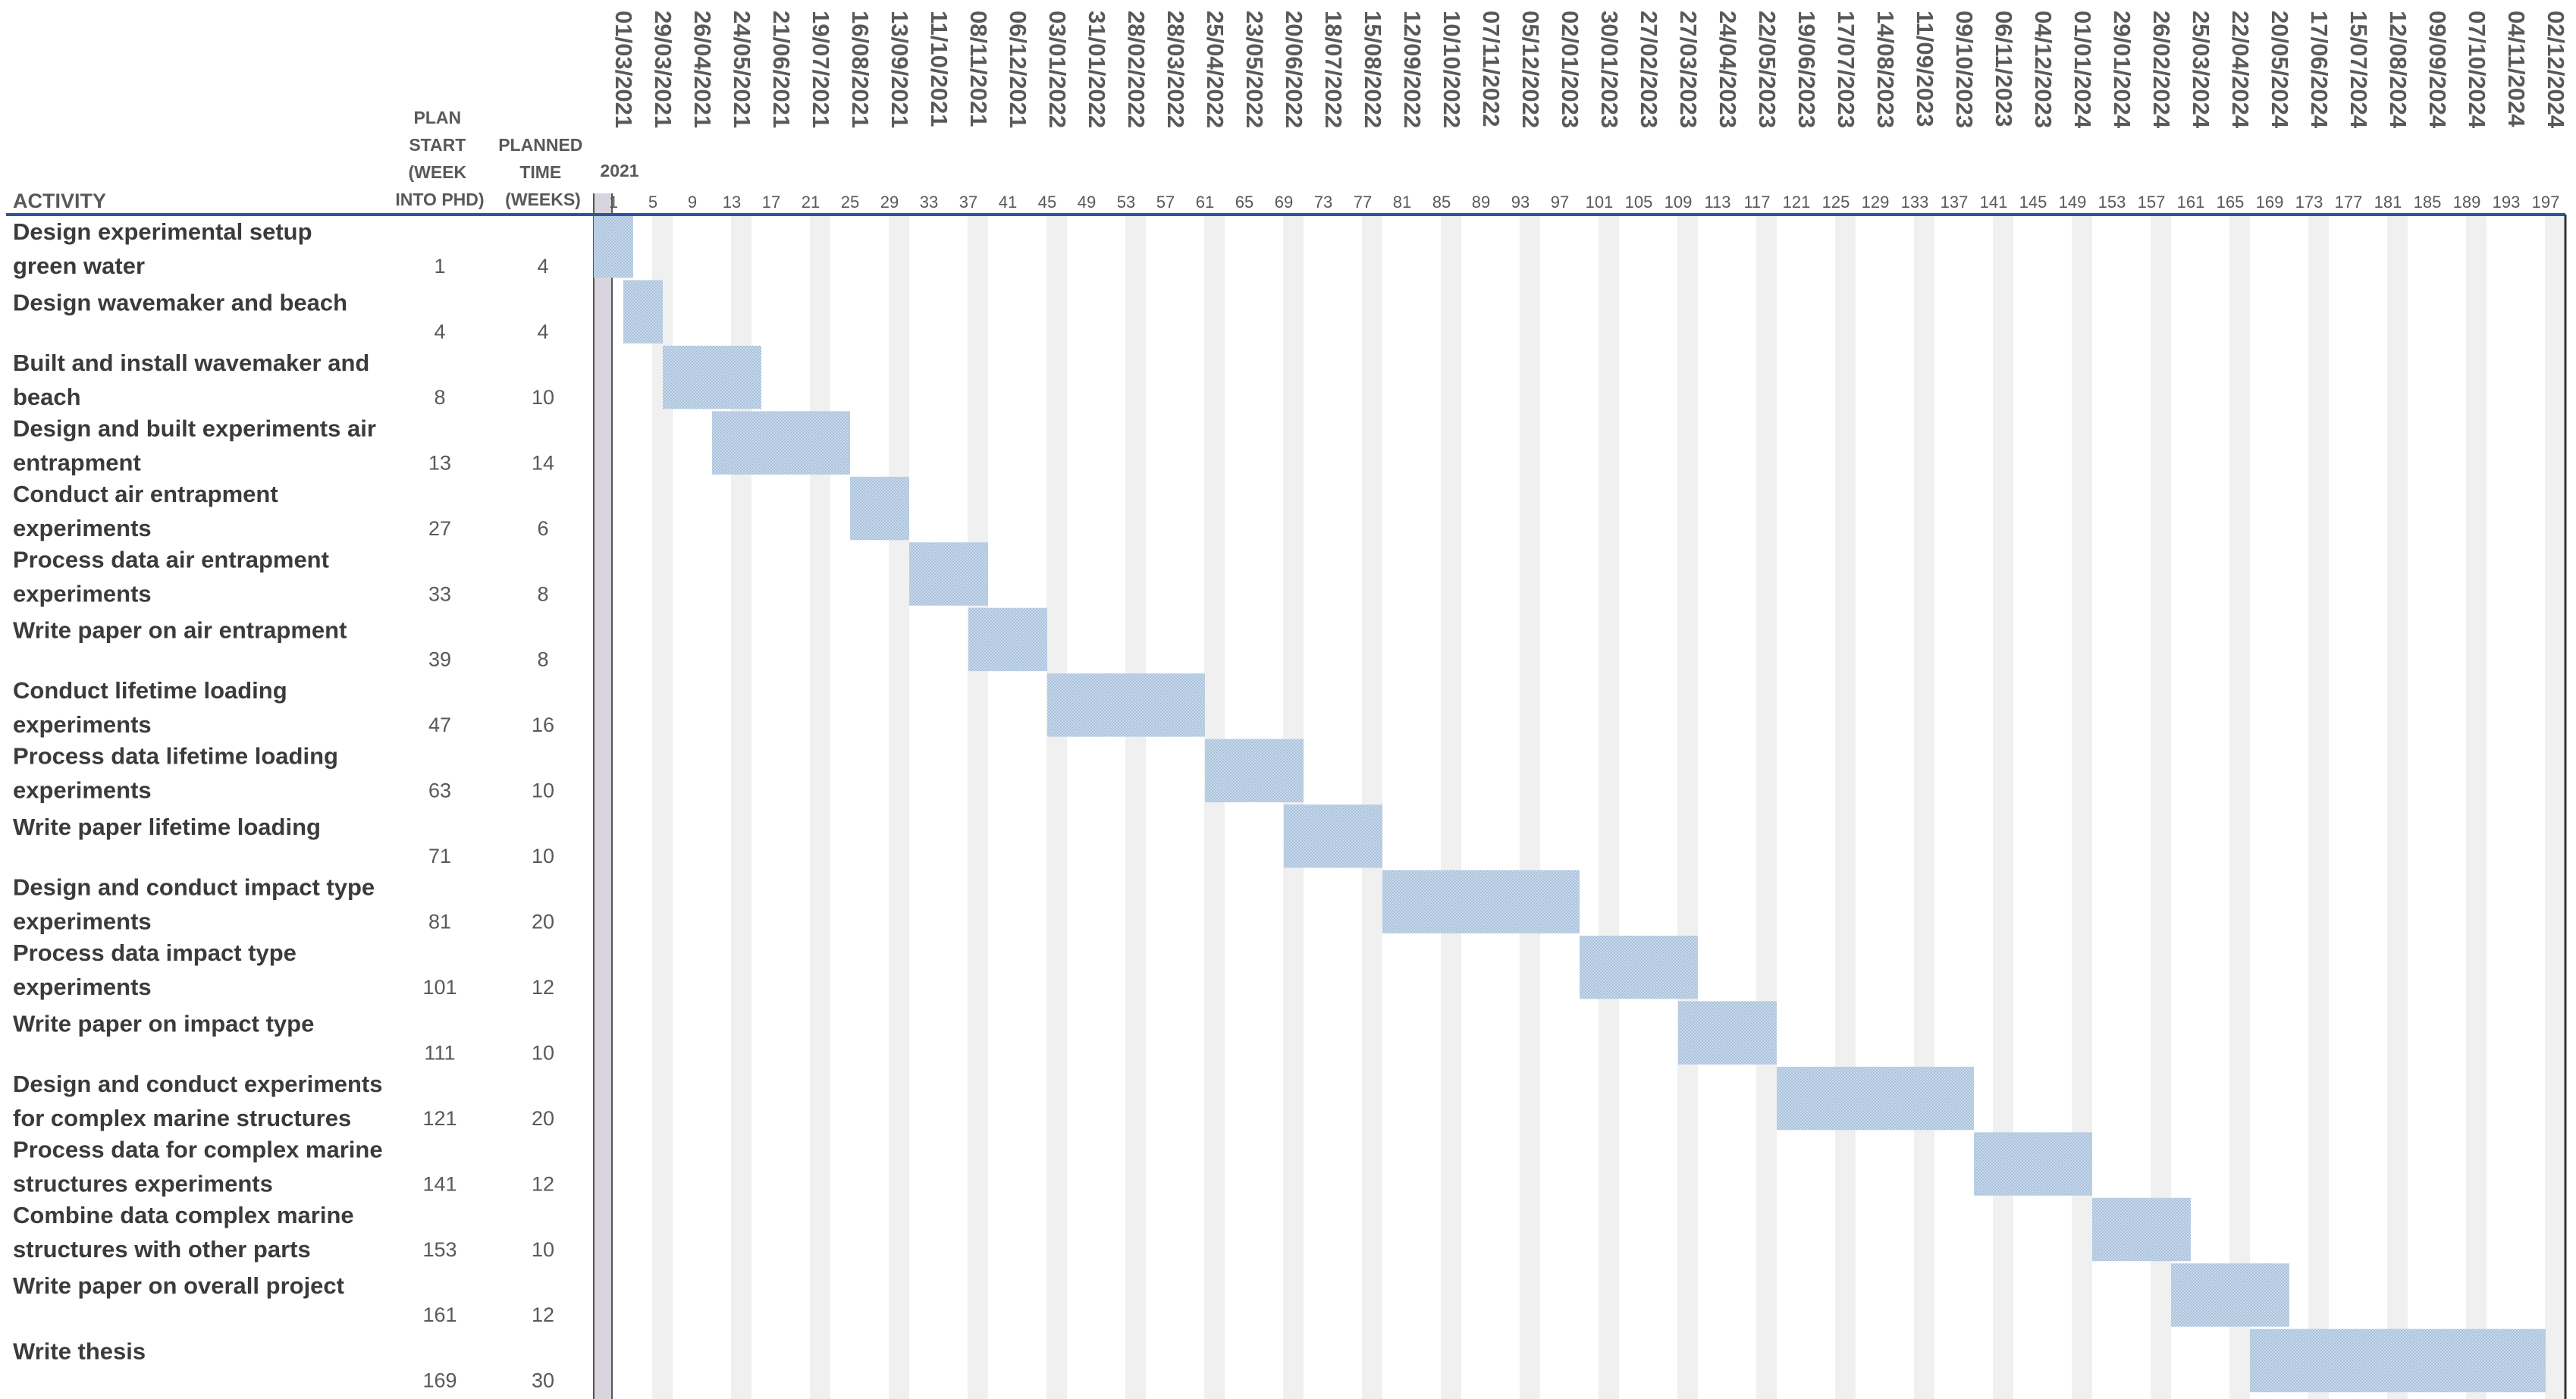 This screenshot has height=1399, width=2576. I want to click on activity-row: Design wavemaker and beach 4 4, so click(281, 316).